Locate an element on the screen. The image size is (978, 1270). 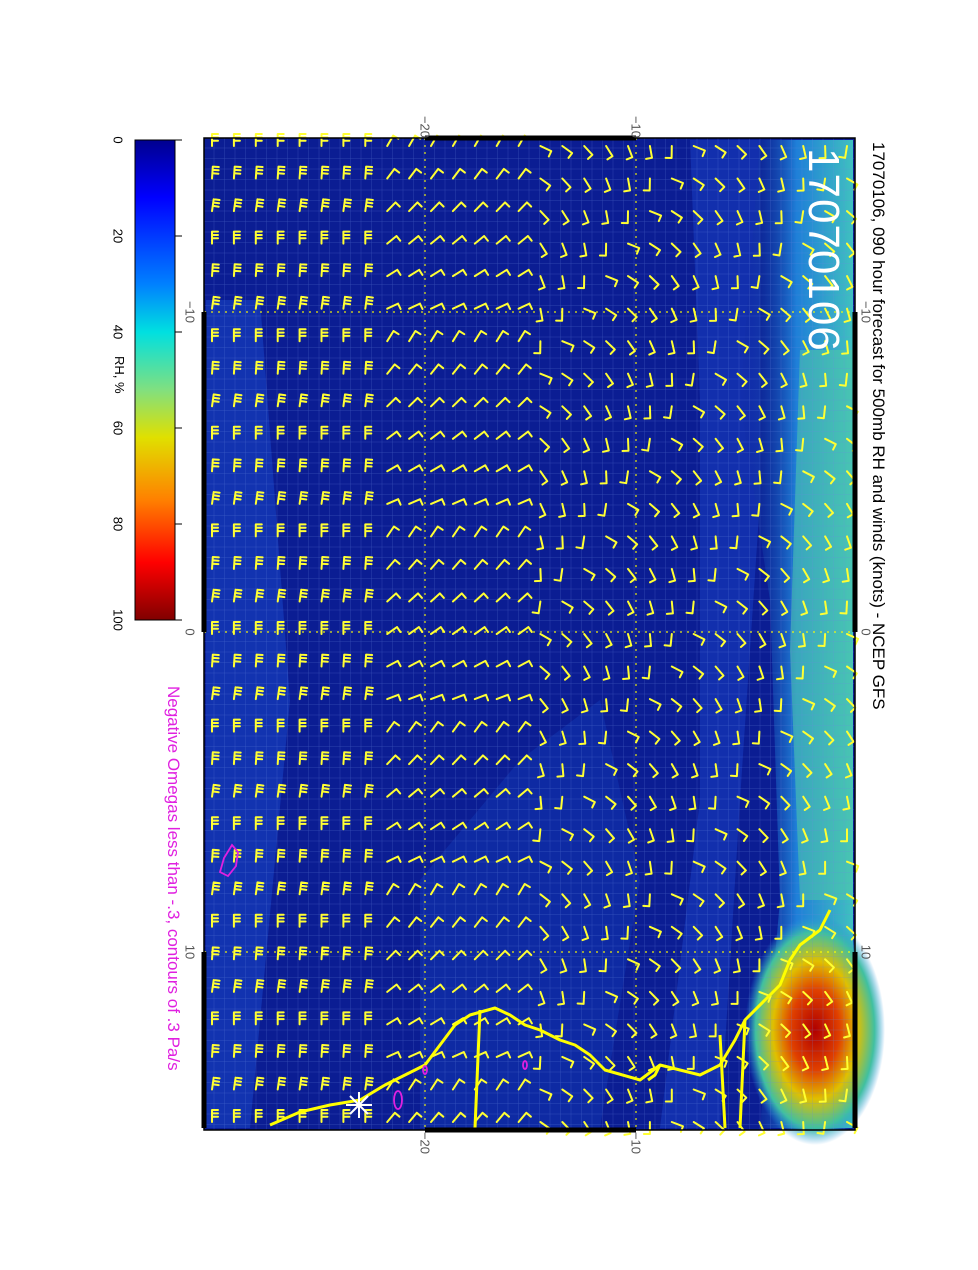
axis-tick-label: −10 is located at coordinates (866, 312).